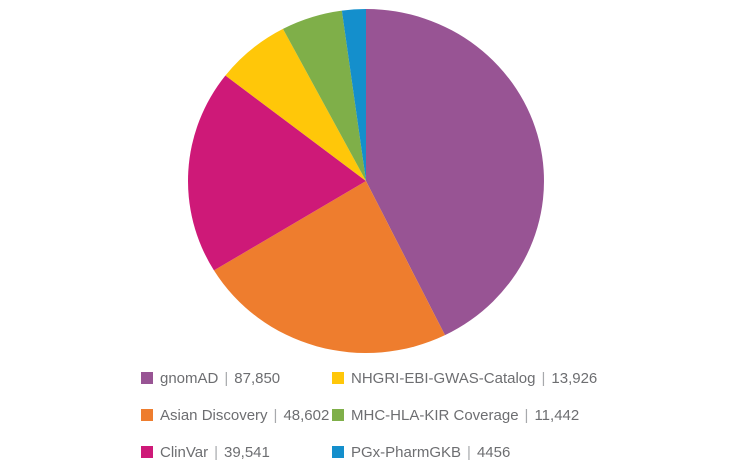 The height and width of the screenshot is (475, 736). I want to click on legend-swatch-nhgri-ebi-gwas-catalog, so click(338, 378).